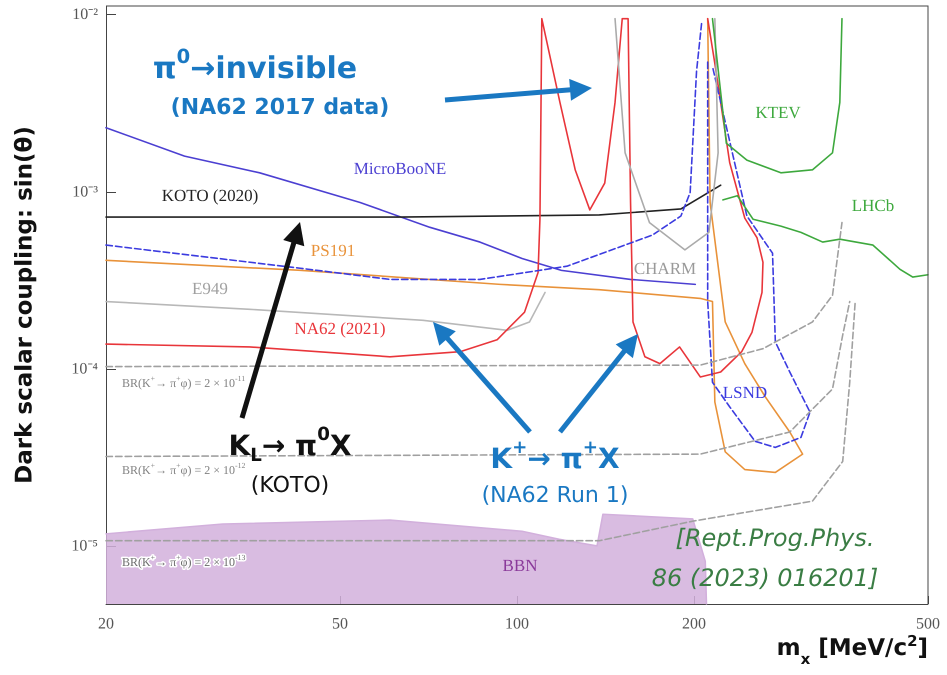  I want to click on annotation: PS191, so click(333, 250).